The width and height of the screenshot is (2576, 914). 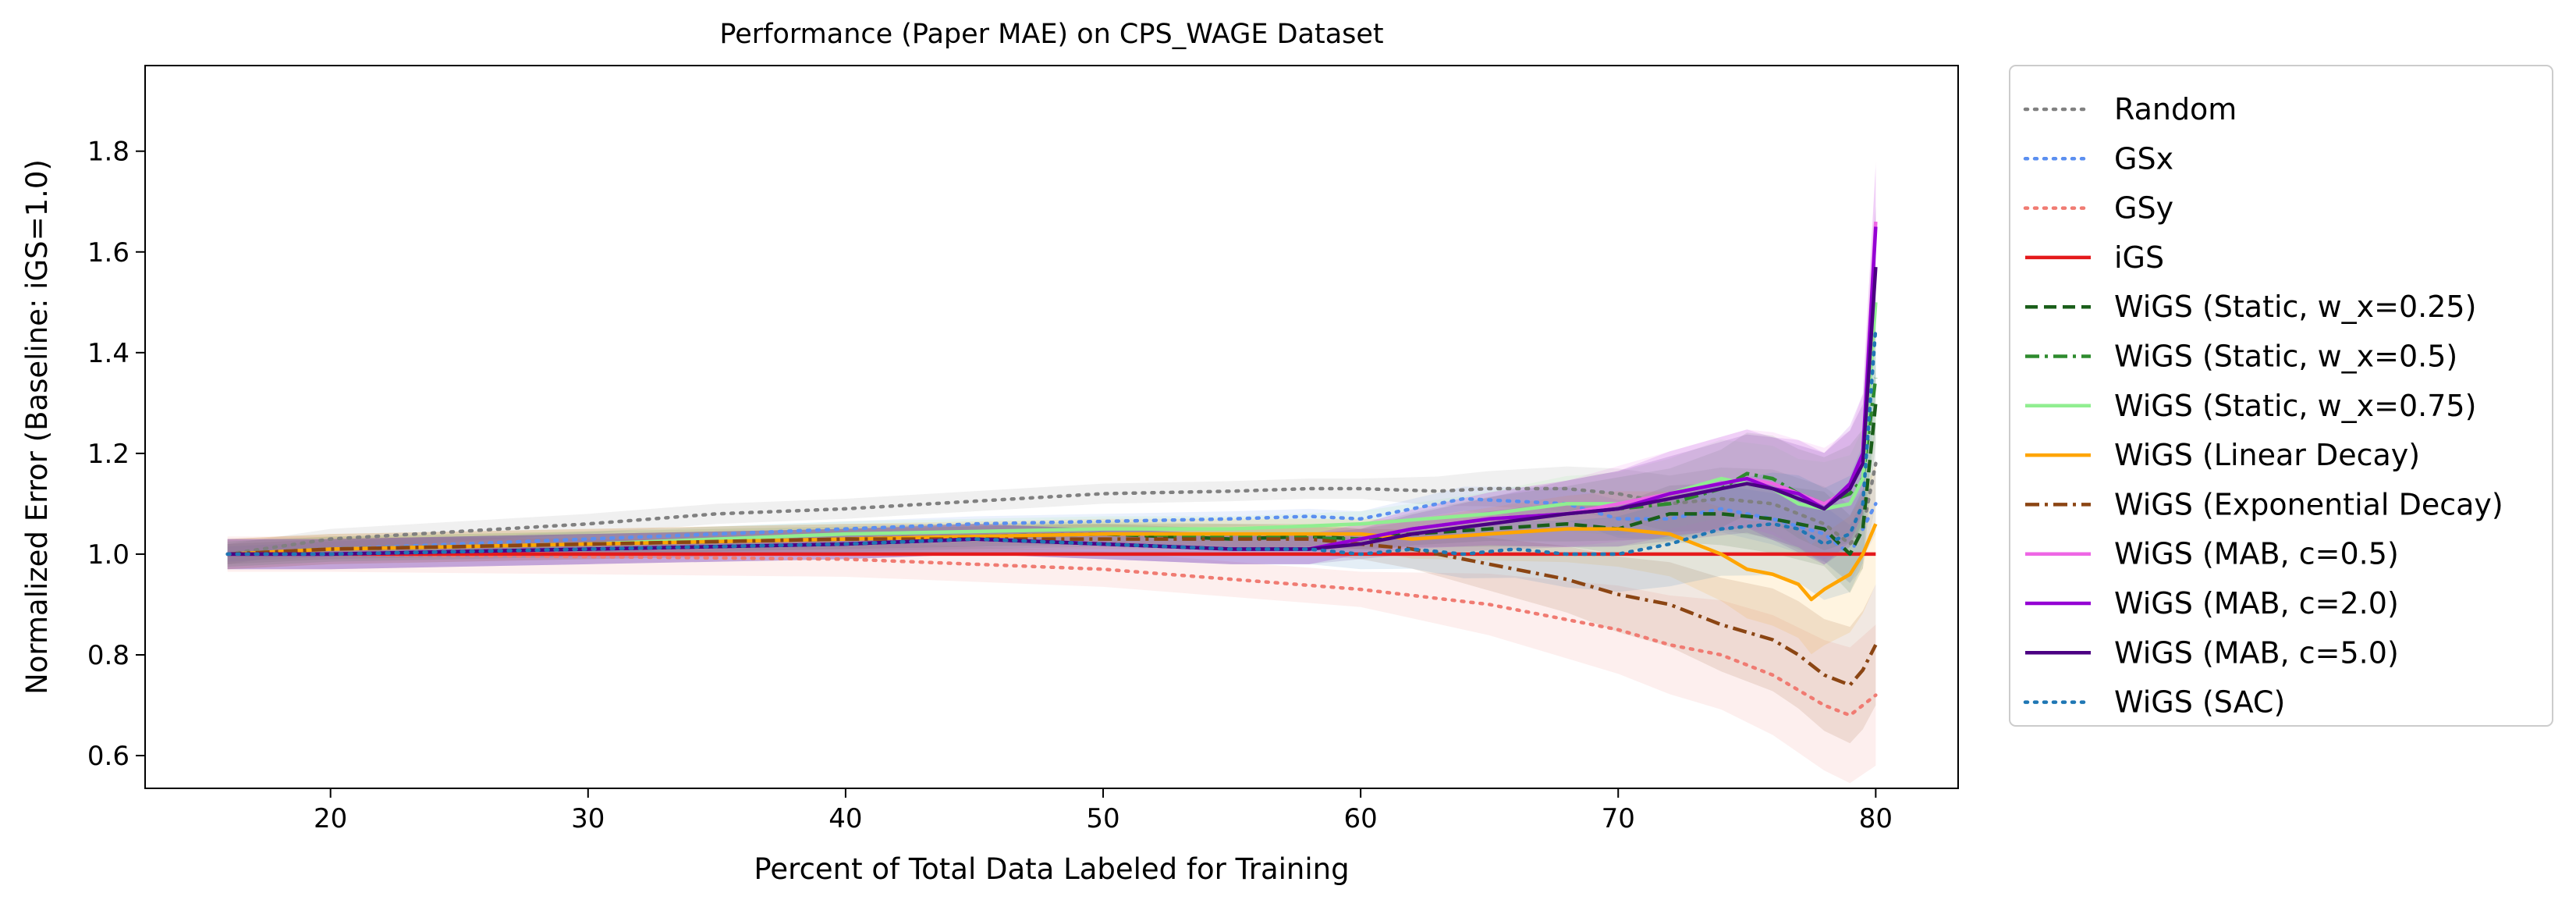 What do you see at coordinates (108, 555) in the screenshot?
I see `y-tick-label: 1.0` at bounding box center [108, 555].